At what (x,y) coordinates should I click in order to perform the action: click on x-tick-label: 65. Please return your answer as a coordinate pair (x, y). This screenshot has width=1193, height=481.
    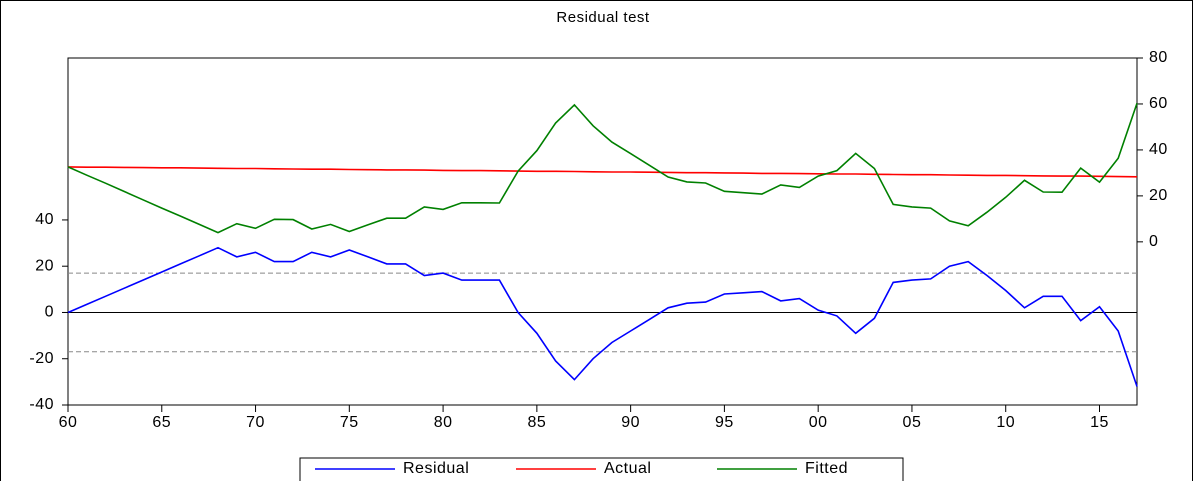
    Looking at the image, I should click on (161, 422).